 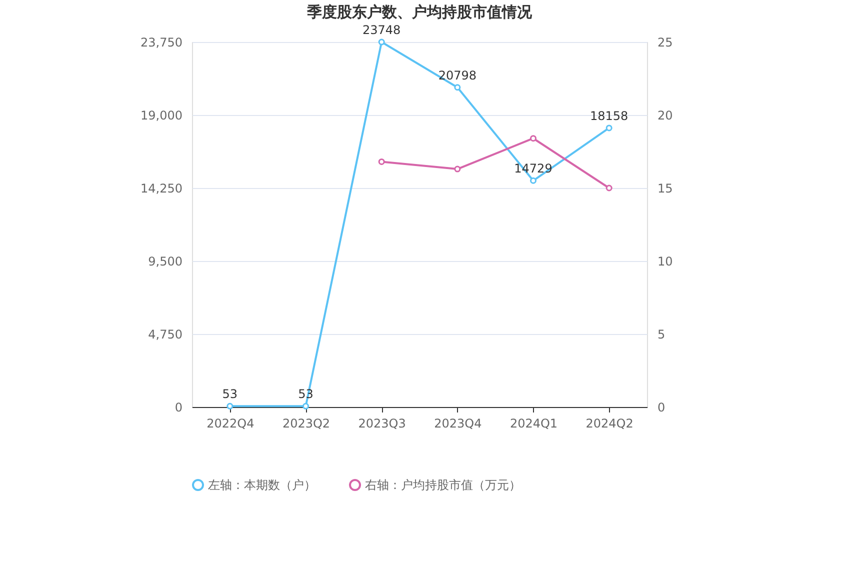 What do you see at coordinates (665, 43) in the screenshot?
I see `y2-tick-label: 25` at bounding box center [665, 43].